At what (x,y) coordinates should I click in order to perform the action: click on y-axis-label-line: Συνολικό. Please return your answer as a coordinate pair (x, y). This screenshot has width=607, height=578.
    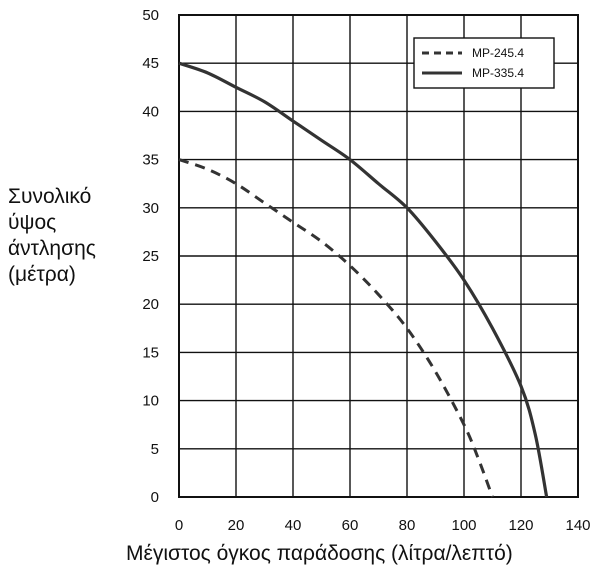
    Looking at the image, I should click on (50, 196).